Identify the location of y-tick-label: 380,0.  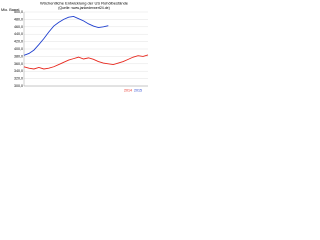
(18, 56).